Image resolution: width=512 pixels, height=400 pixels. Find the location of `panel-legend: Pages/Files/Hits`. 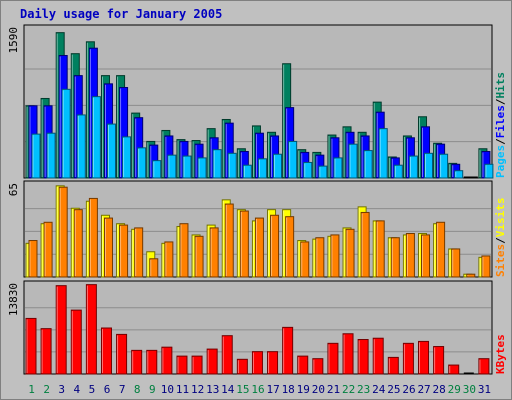

panel-legend: Pages/Files/Hits is located at coordinates (500, 125).